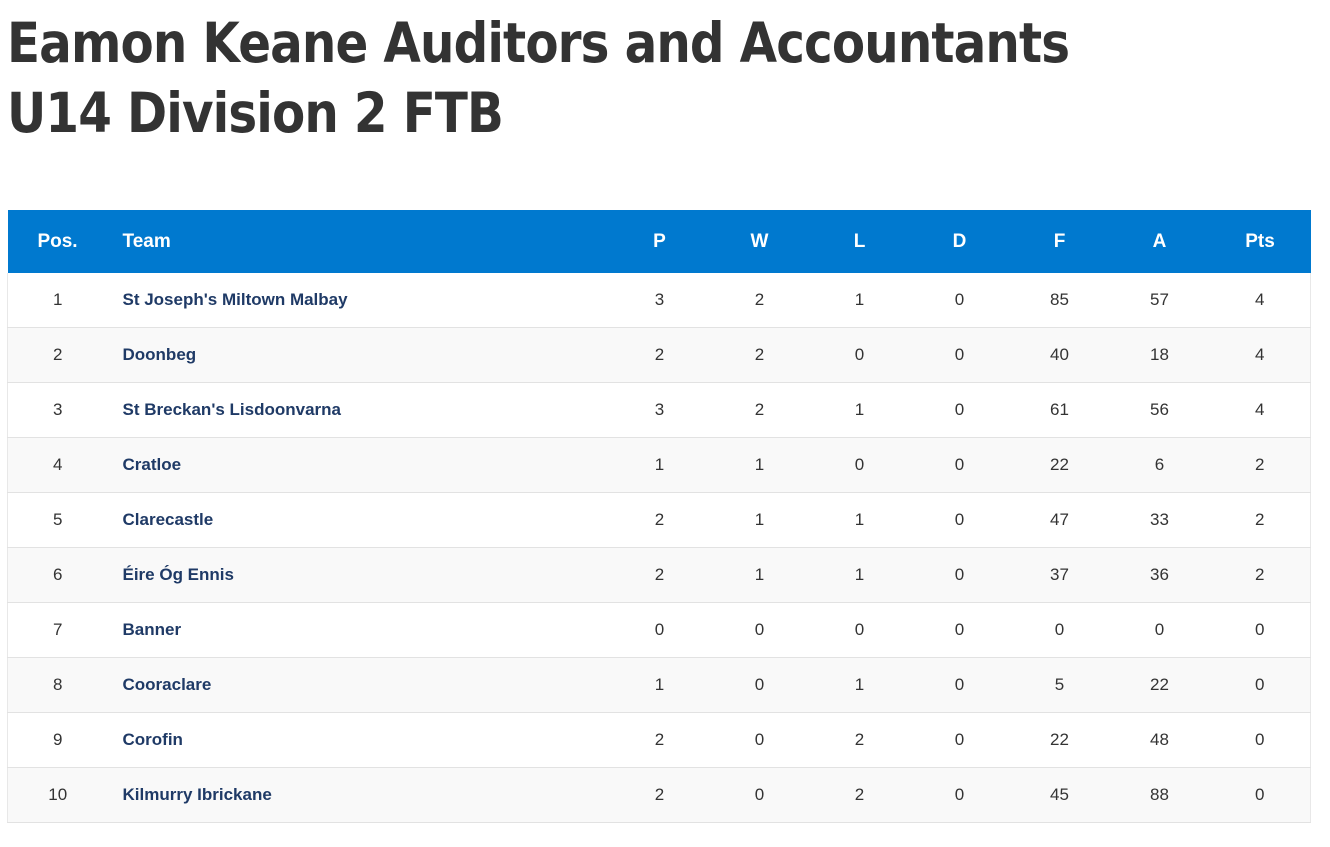 The width and height of the screenshot is (1330, 847). What do you see at coordinates (168, 519) in the screenshot?
I see `team-link: Clarecastle` at bounding box center [168, 519].